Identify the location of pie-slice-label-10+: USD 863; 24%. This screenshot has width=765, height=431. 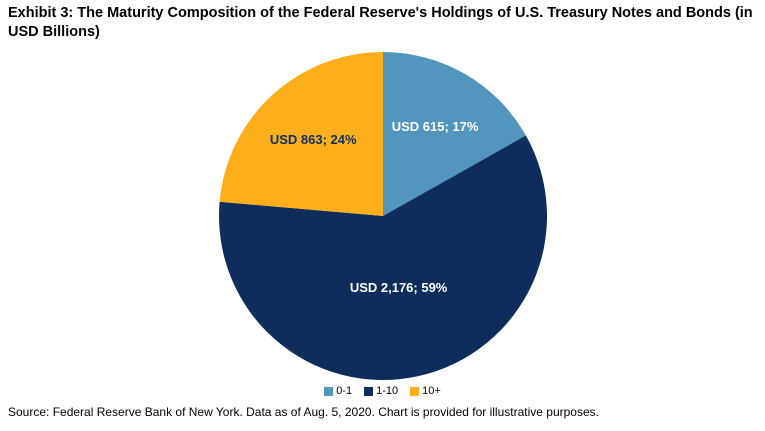
(313, 139).